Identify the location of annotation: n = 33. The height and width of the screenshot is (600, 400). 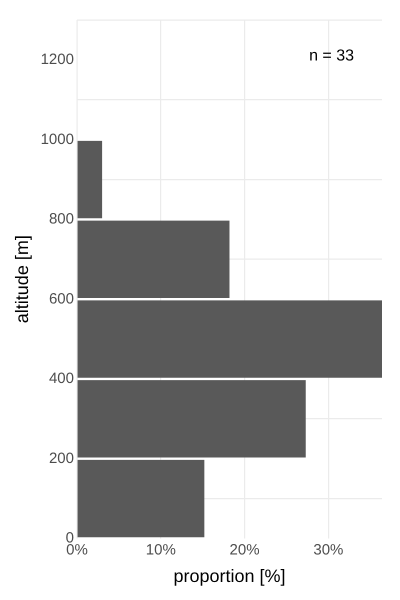
(331, 55).